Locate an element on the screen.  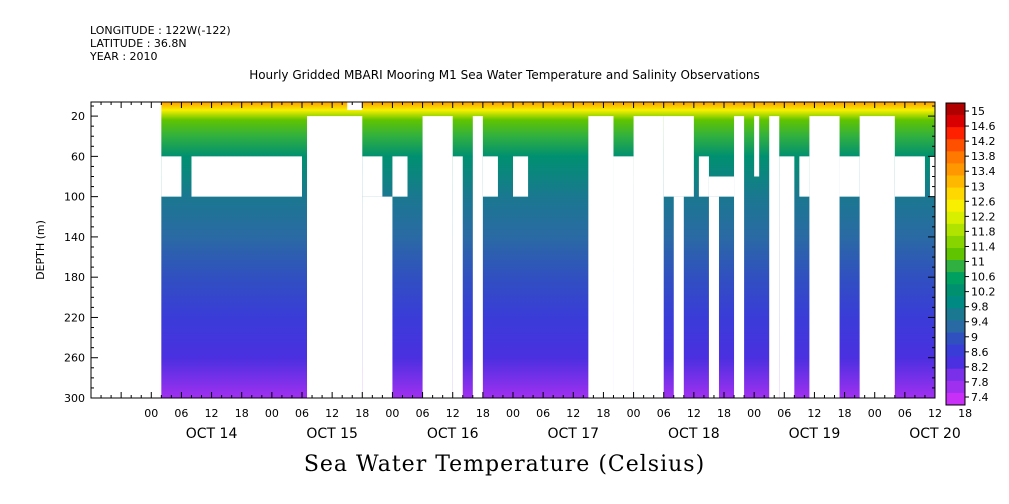
y-tick-label: 300 is located at coordinates (74, 398).